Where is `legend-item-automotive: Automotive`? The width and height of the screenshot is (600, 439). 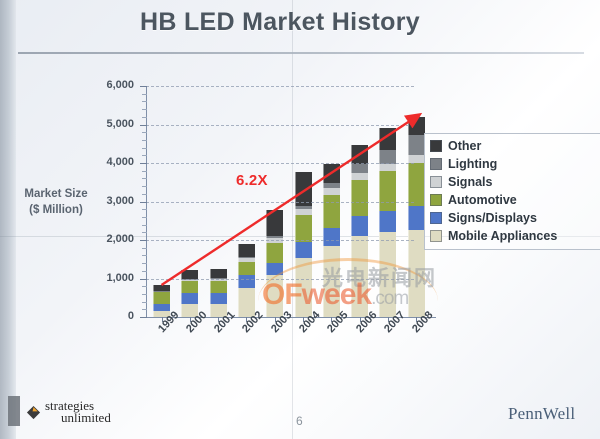
legend-item-automotive: Automotive is located at coordinates (515, 200).